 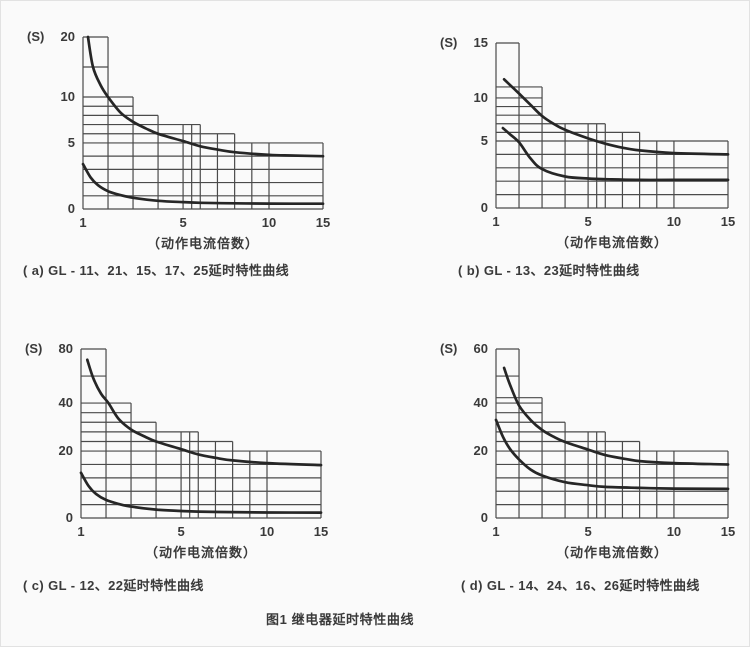 What do you see at coordinates (204, 412) in the screenshot?
I see `chart-c-upper-curve` at bounding box center [204, 412].